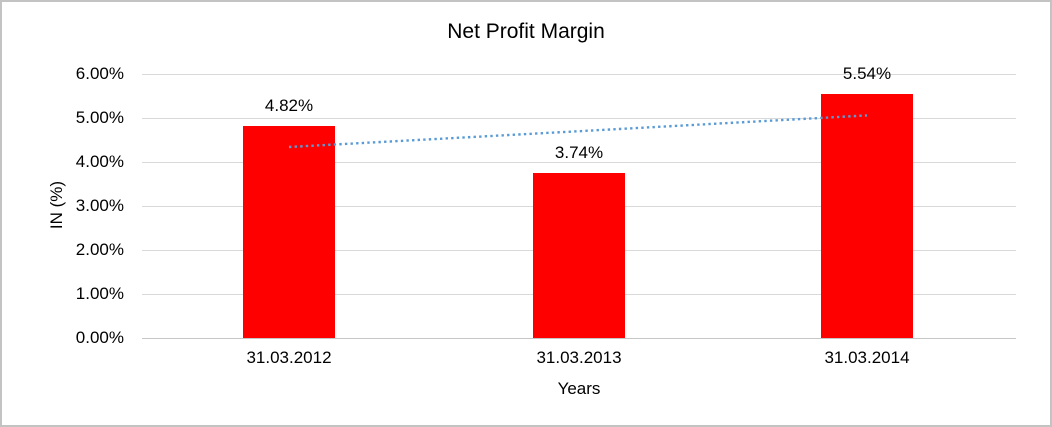  I want to click on x-axis-line, so click(579, 338).